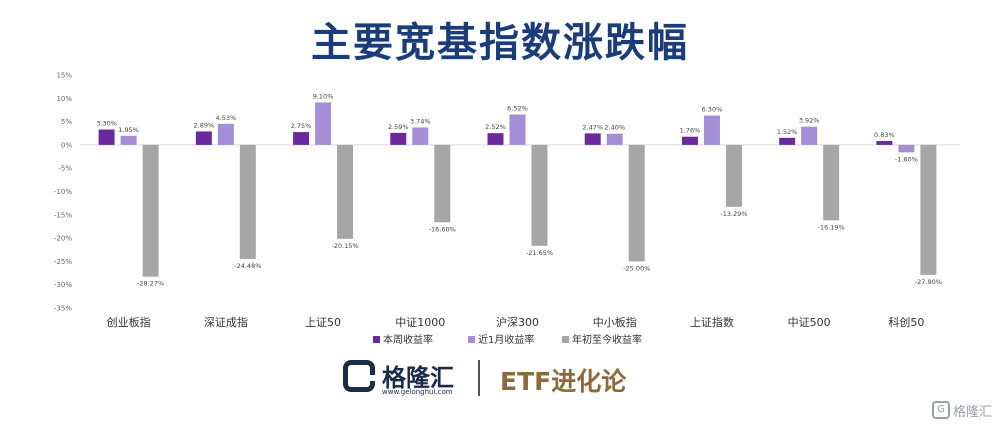 This screenshot has width=1000, height=428. I want to click on footer-divider, so click(479, 378).